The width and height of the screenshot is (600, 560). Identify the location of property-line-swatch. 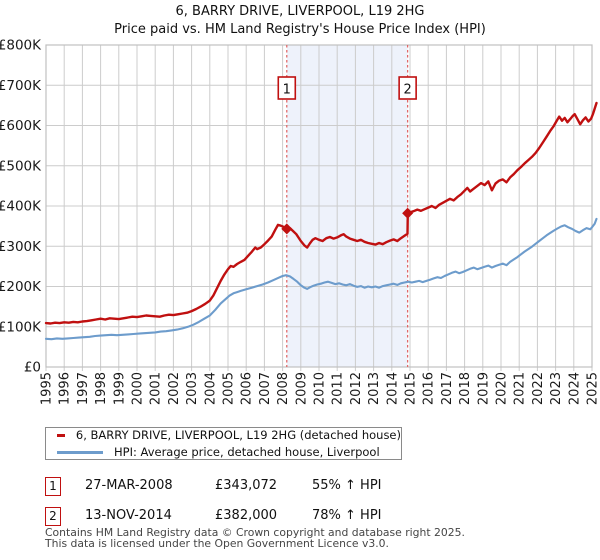
(61, 435).